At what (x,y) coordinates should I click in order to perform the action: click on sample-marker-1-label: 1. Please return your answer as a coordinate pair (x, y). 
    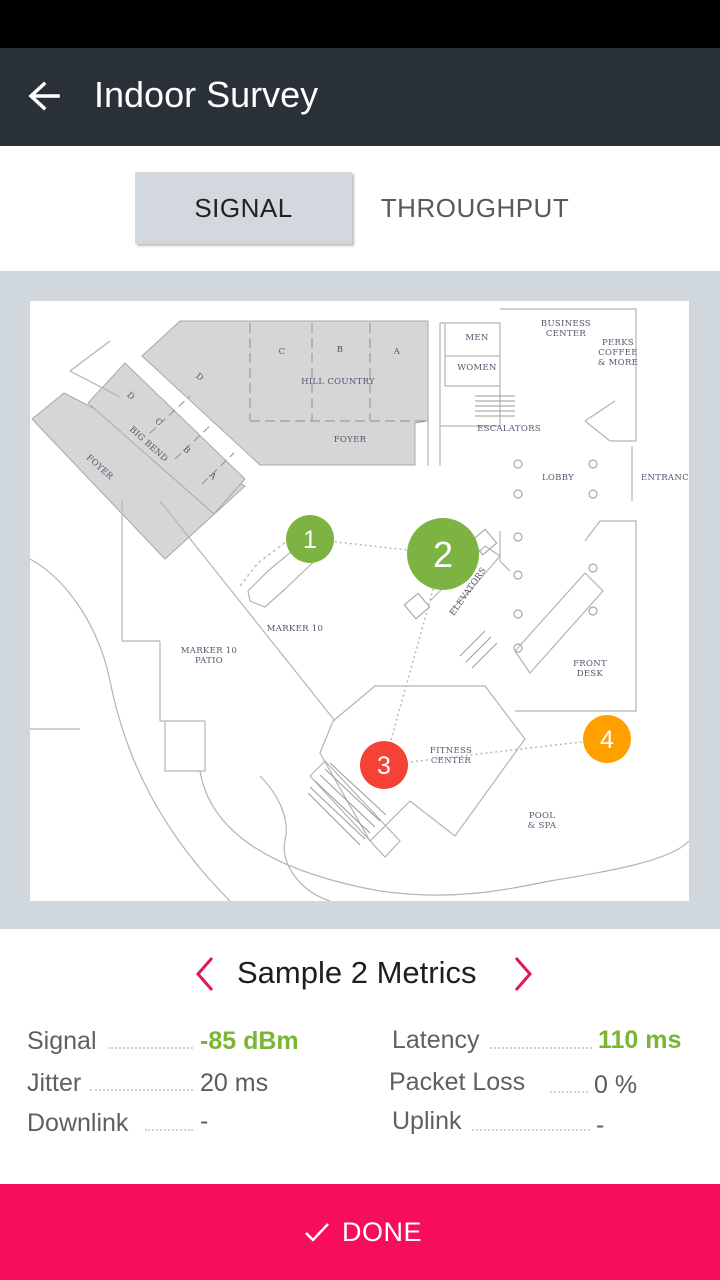
    Looking at the image, I should click on (310, 540).